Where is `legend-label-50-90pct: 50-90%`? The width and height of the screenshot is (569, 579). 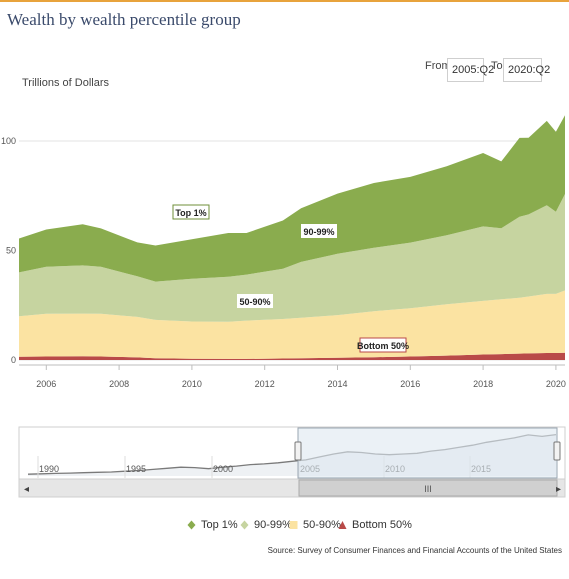
legend-label-50-90pct: 50-90% is located at coordinates (322, 525).